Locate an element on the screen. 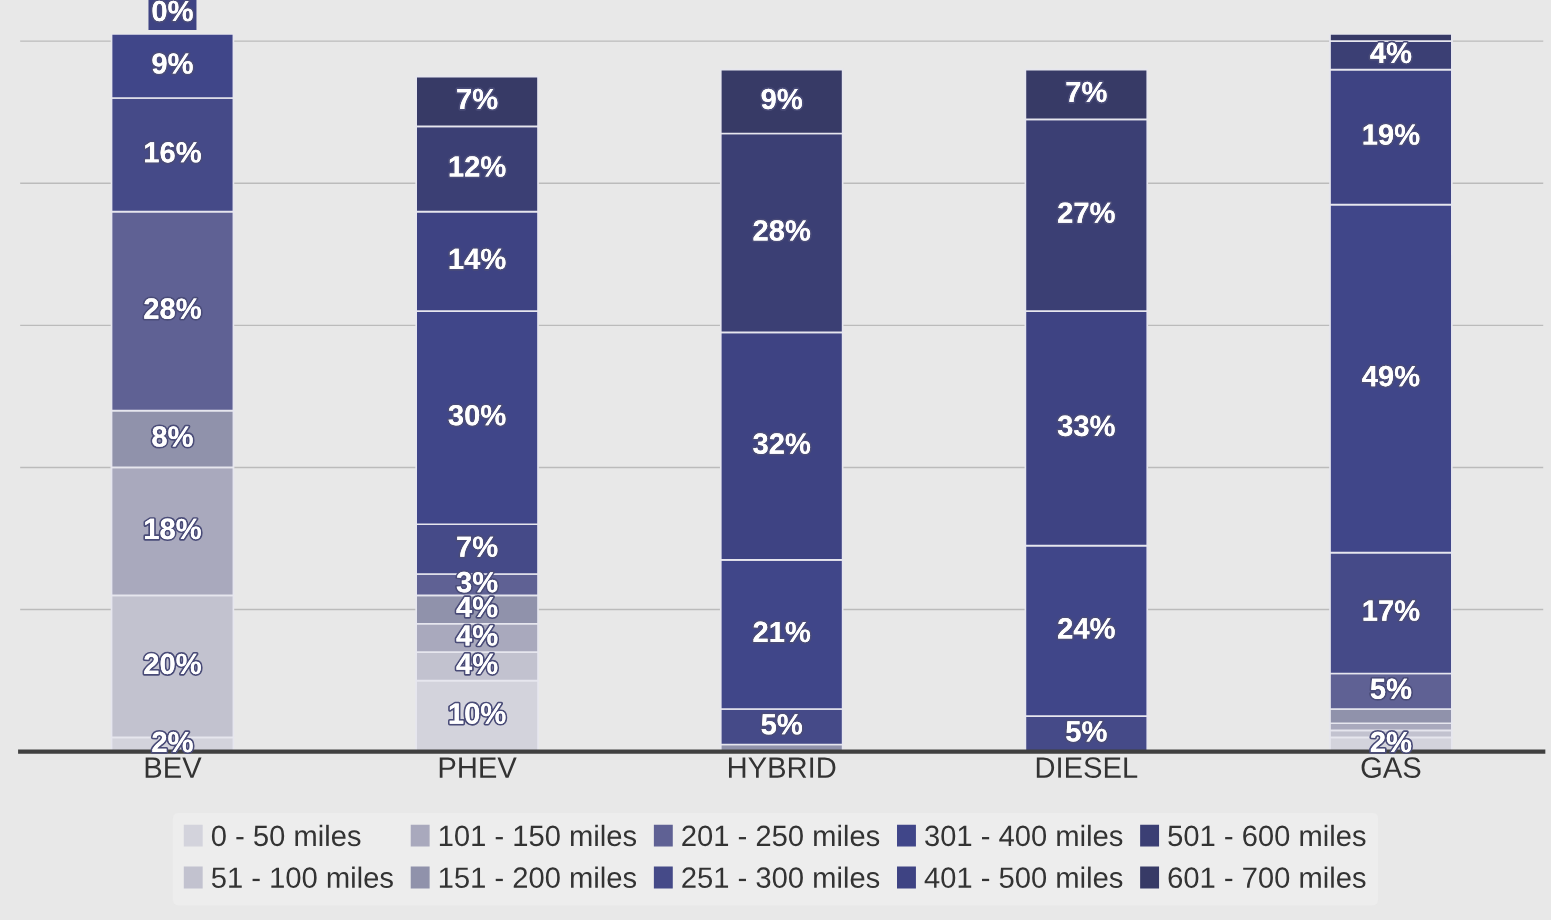 The width and height of the screenshot is (1551, 920). data-label: 17% is located at coordinates (1391, 610).